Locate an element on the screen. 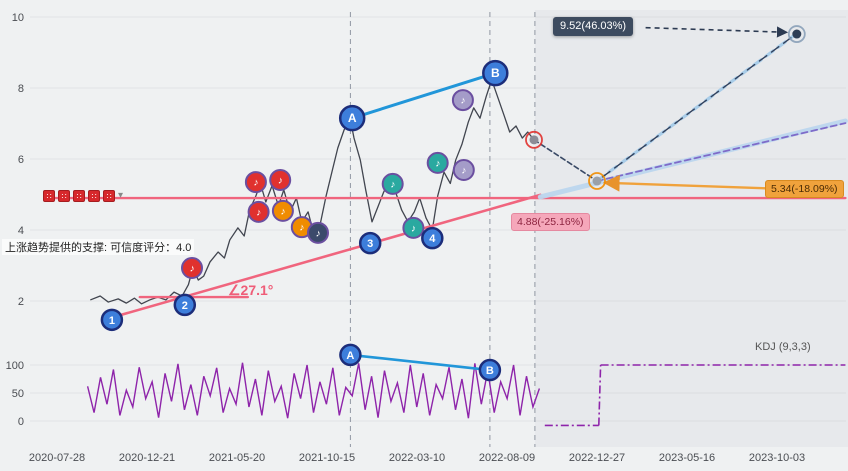  mid-tooltip-arrow is located at coordinates (686, 183).